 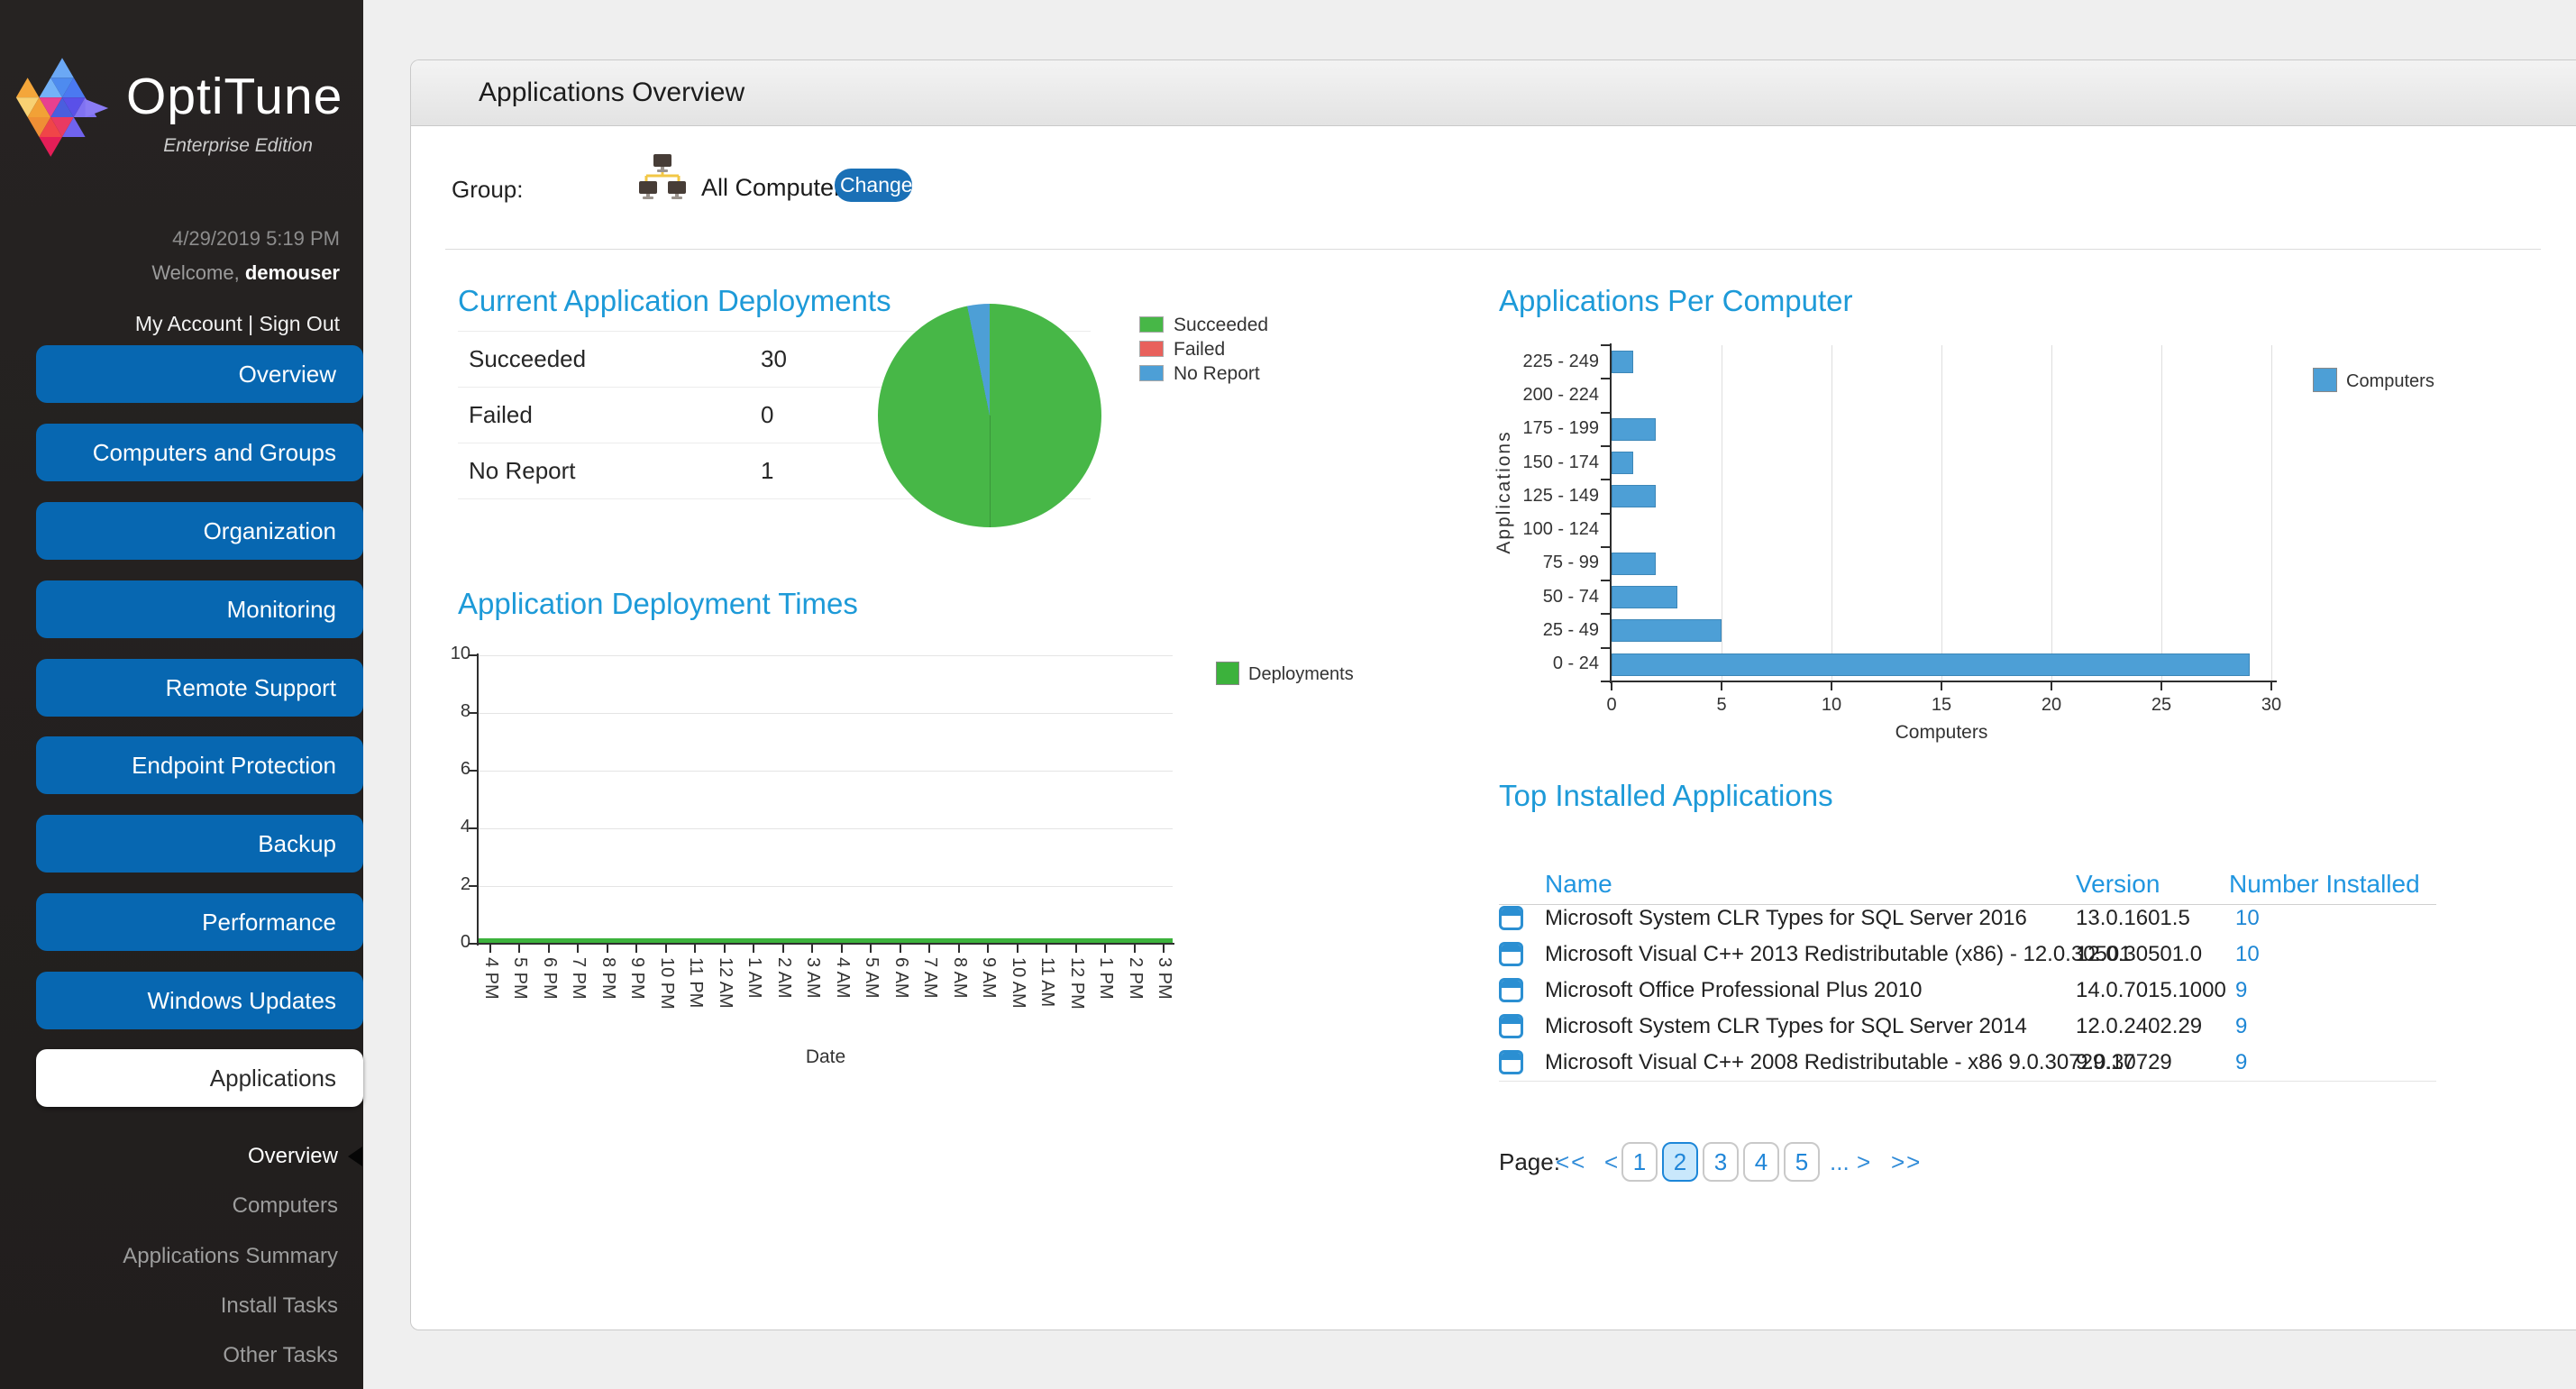 What do you see at coordinates (813, 978) in the screenshot?
I see `x-tick-label: 3 AM` at bounding box center [813, 978].